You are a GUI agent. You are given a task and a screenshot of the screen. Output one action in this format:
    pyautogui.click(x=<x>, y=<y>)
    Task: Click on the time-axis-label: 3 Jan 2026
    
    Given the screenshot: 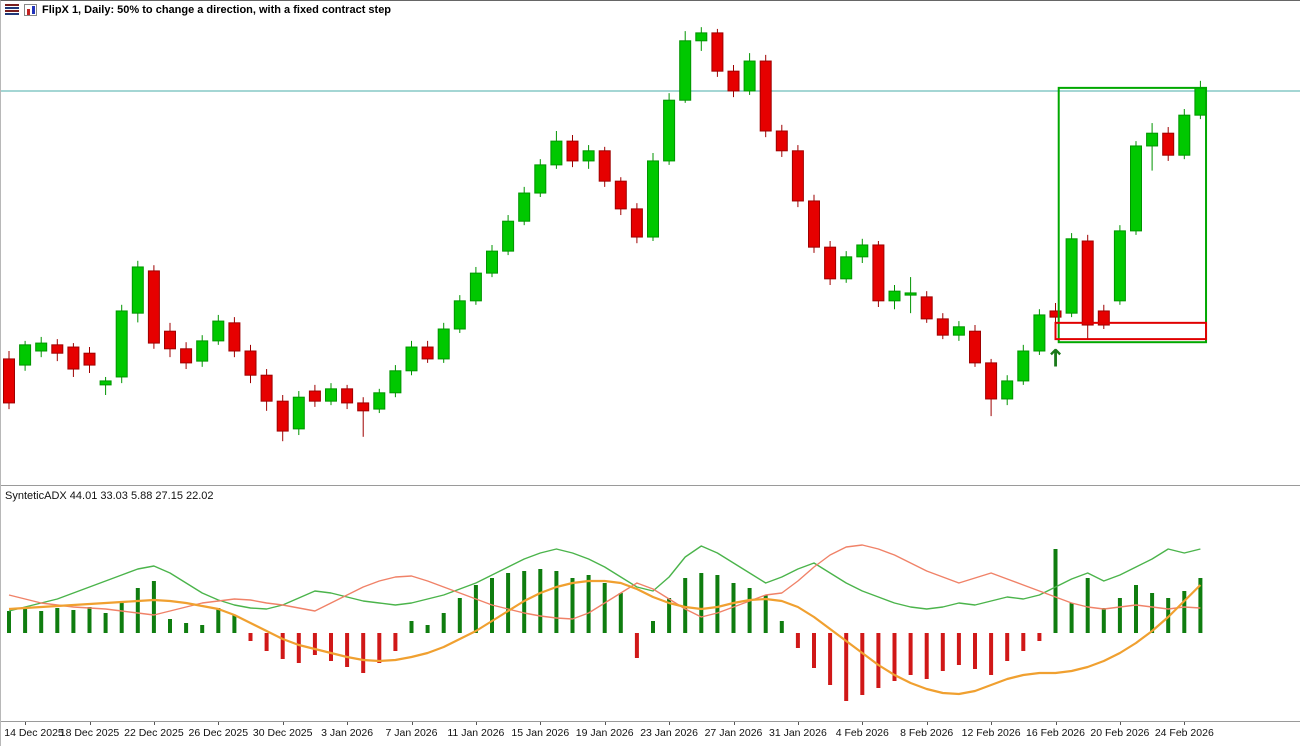 What is the action you would take?
    pyautogui.click(x=347, y=733)
    